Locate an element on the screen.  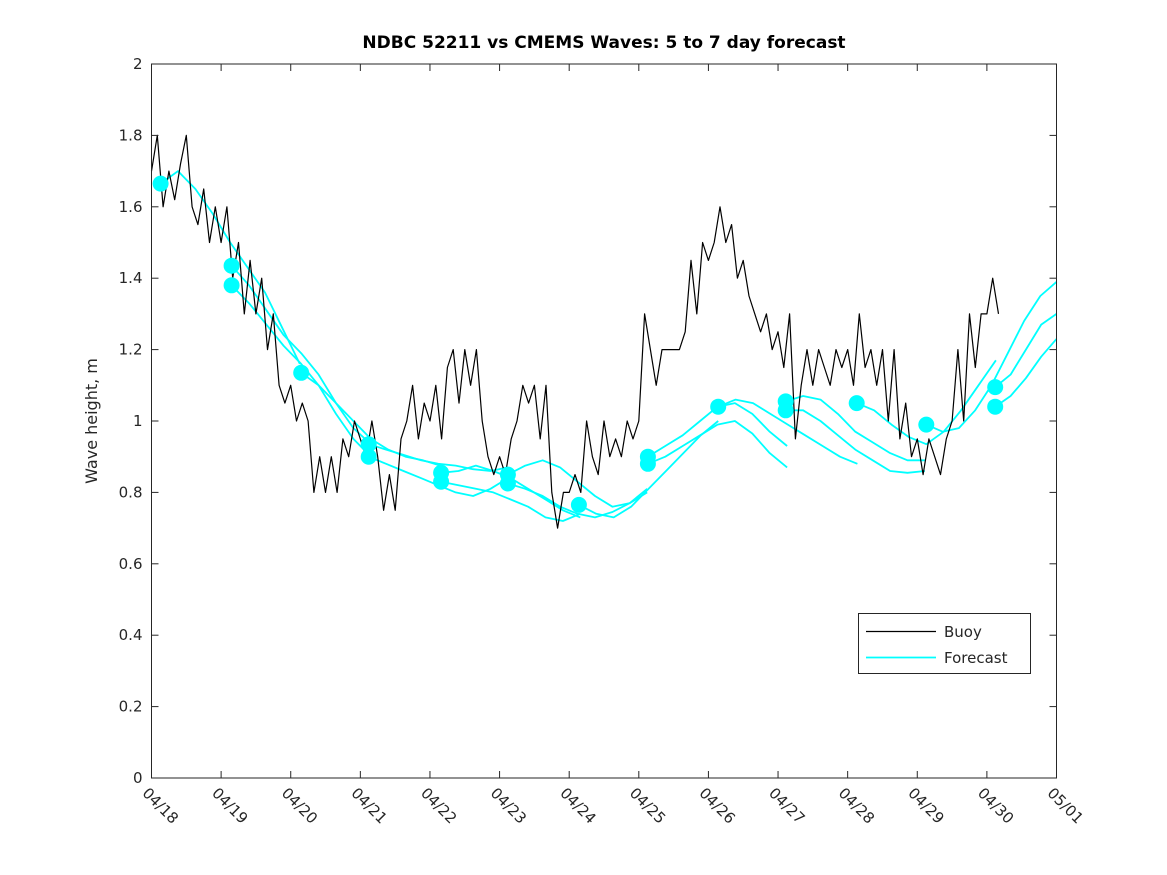
x-tick-label: 04/23 is located at coordinates (508, 805).